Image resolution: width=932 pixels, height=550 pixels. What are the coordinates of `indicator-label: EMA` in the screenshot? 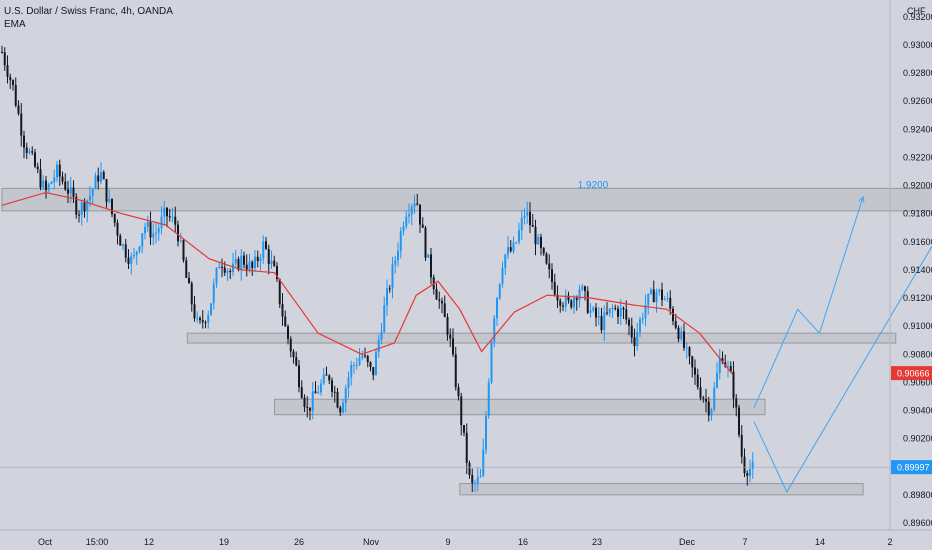 It's located at (15, 24).